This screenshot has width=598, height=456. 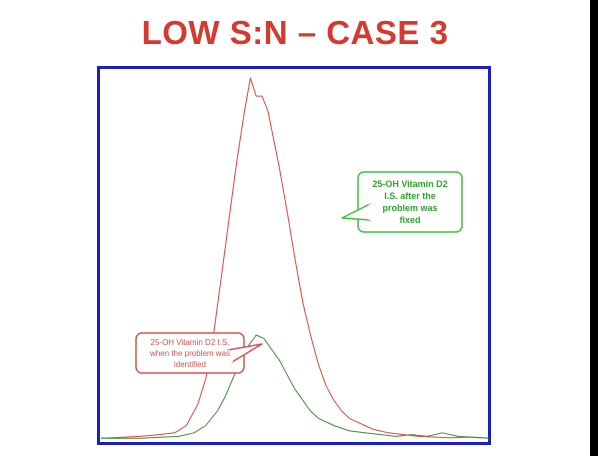 What do you see at coordinates (409, 220) in the screenshot?
I see `callout-fixed-text-line: fixed` at bounding box center [409, 220].